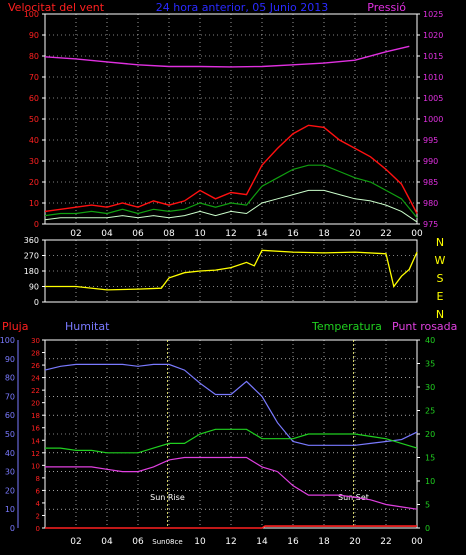 This screenshot has width=466, height=555. What do you see at coordinates (440, 278) in the screenshot?
I see `compass-label: S` at bounding box center [440, 278].